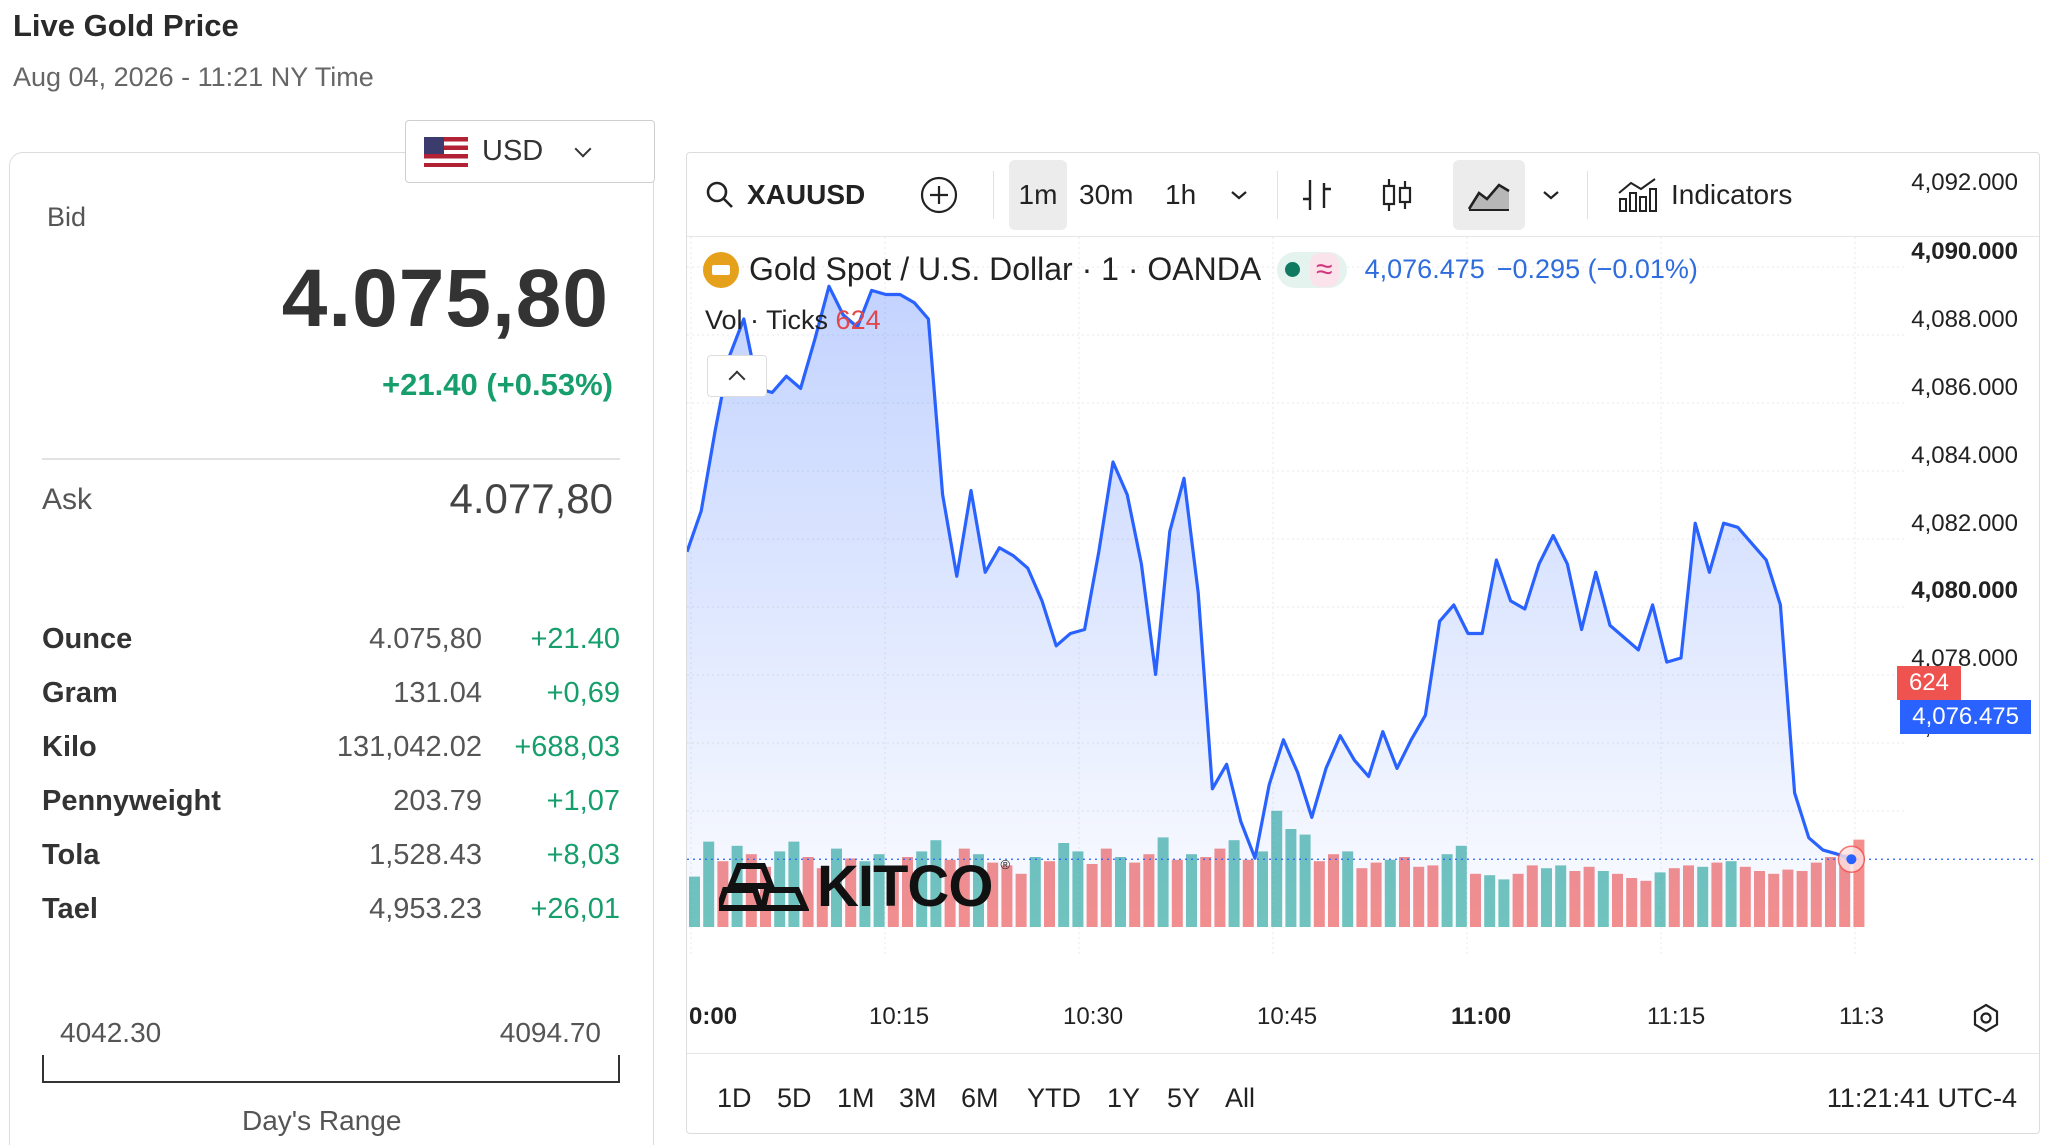 This screenshot has width=2048, height=1145. Describe the element at coordinates (980, 1098) in the screenshot. I see `range-button-6m: 6M` at that location.